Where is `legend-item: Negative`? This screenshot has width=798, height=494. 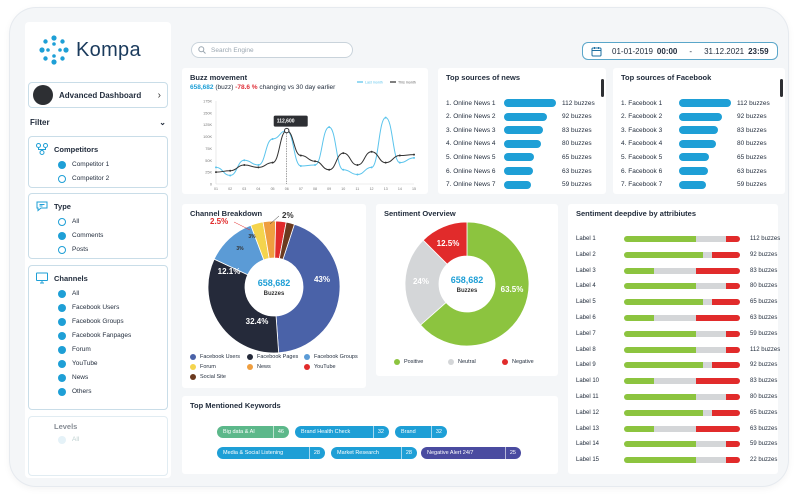
legend-item: Negative is located at coordinates (518, 362).